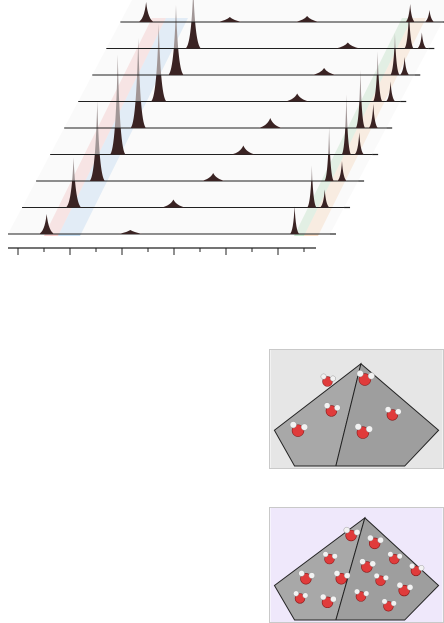  Describe the element at coordinates (356, 565) in the screenshot. I see `inset-many-water-cluster` at that location.